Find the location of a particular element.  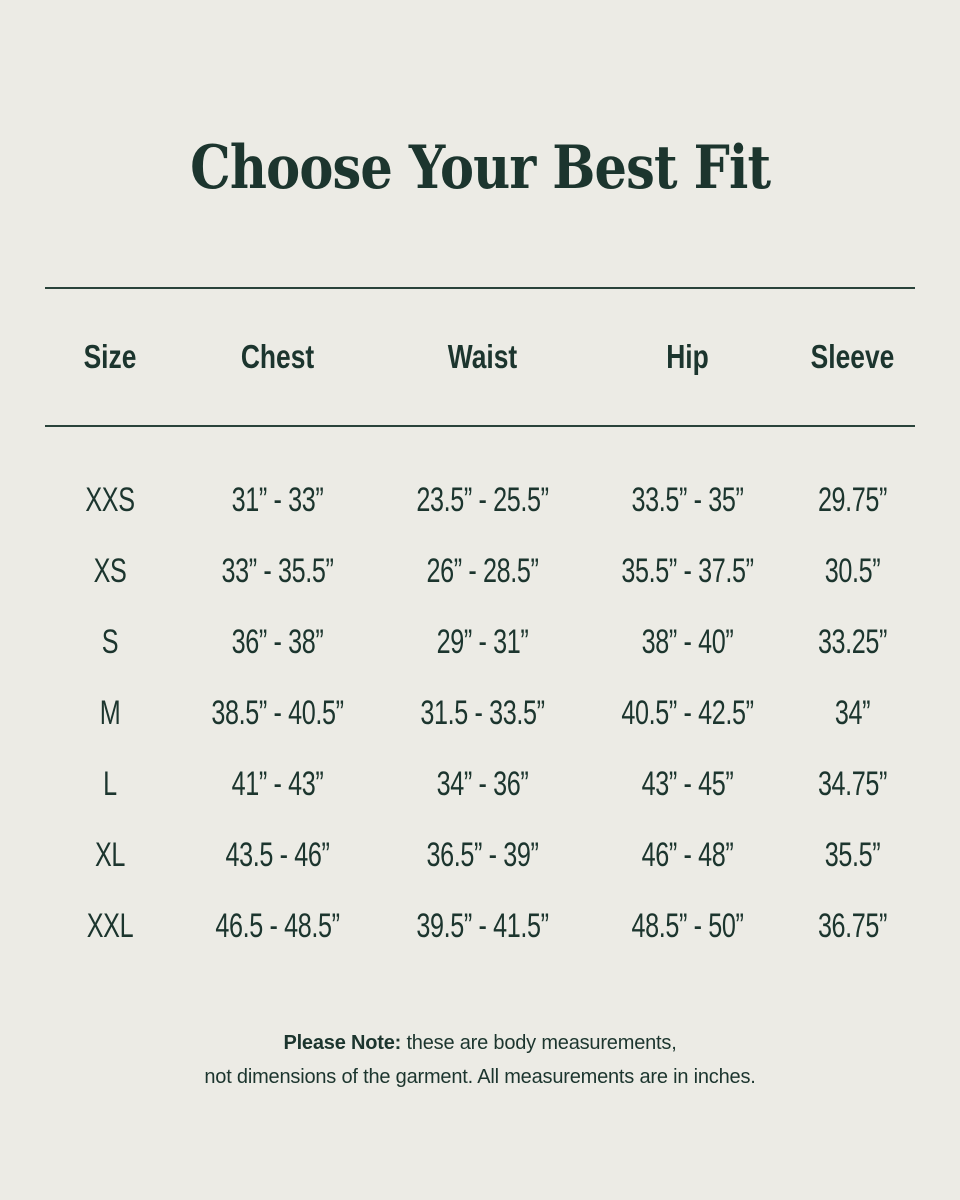

size-label: XXS is located at coordinates (110, 500).